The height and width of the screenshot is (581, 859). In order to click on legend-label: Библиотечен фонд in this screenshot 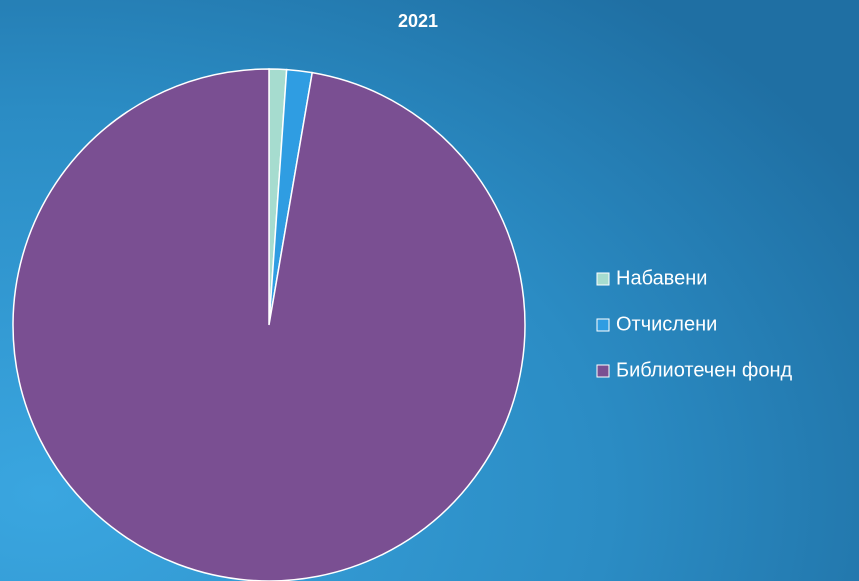, I will do `click(704, 370)`.